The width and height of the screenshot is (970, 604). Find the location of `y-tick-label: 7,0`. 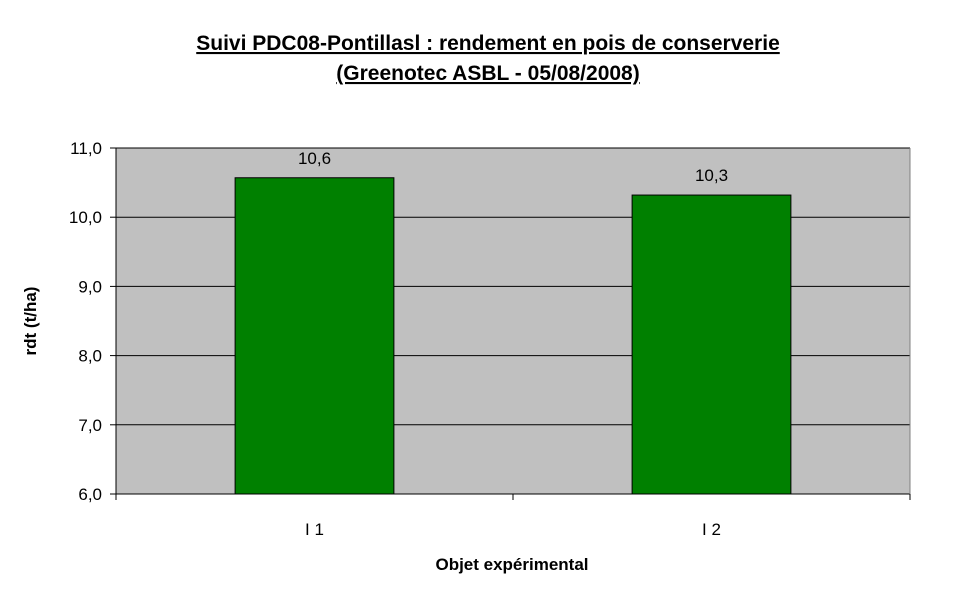

y-tick-label: 7,0 is located at coordinates (90, 425).